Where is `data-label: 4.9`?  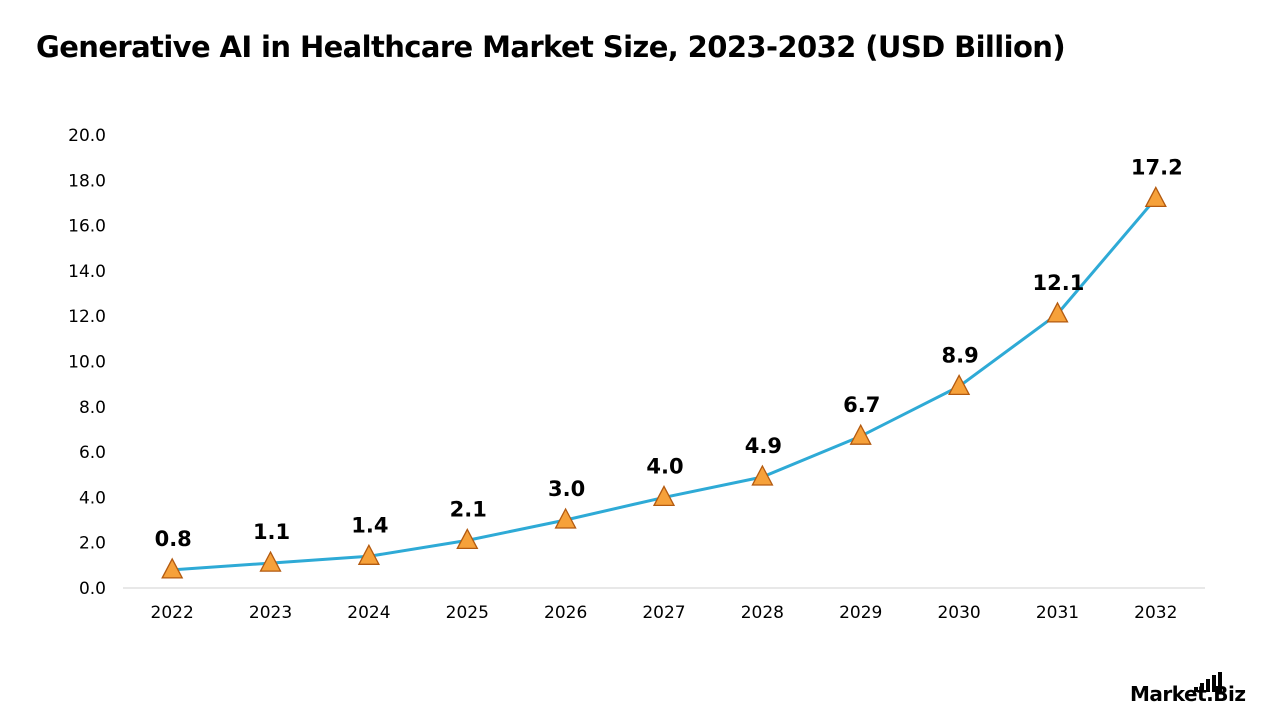 data-label: 4.9 is located at coordinates (763, 446).